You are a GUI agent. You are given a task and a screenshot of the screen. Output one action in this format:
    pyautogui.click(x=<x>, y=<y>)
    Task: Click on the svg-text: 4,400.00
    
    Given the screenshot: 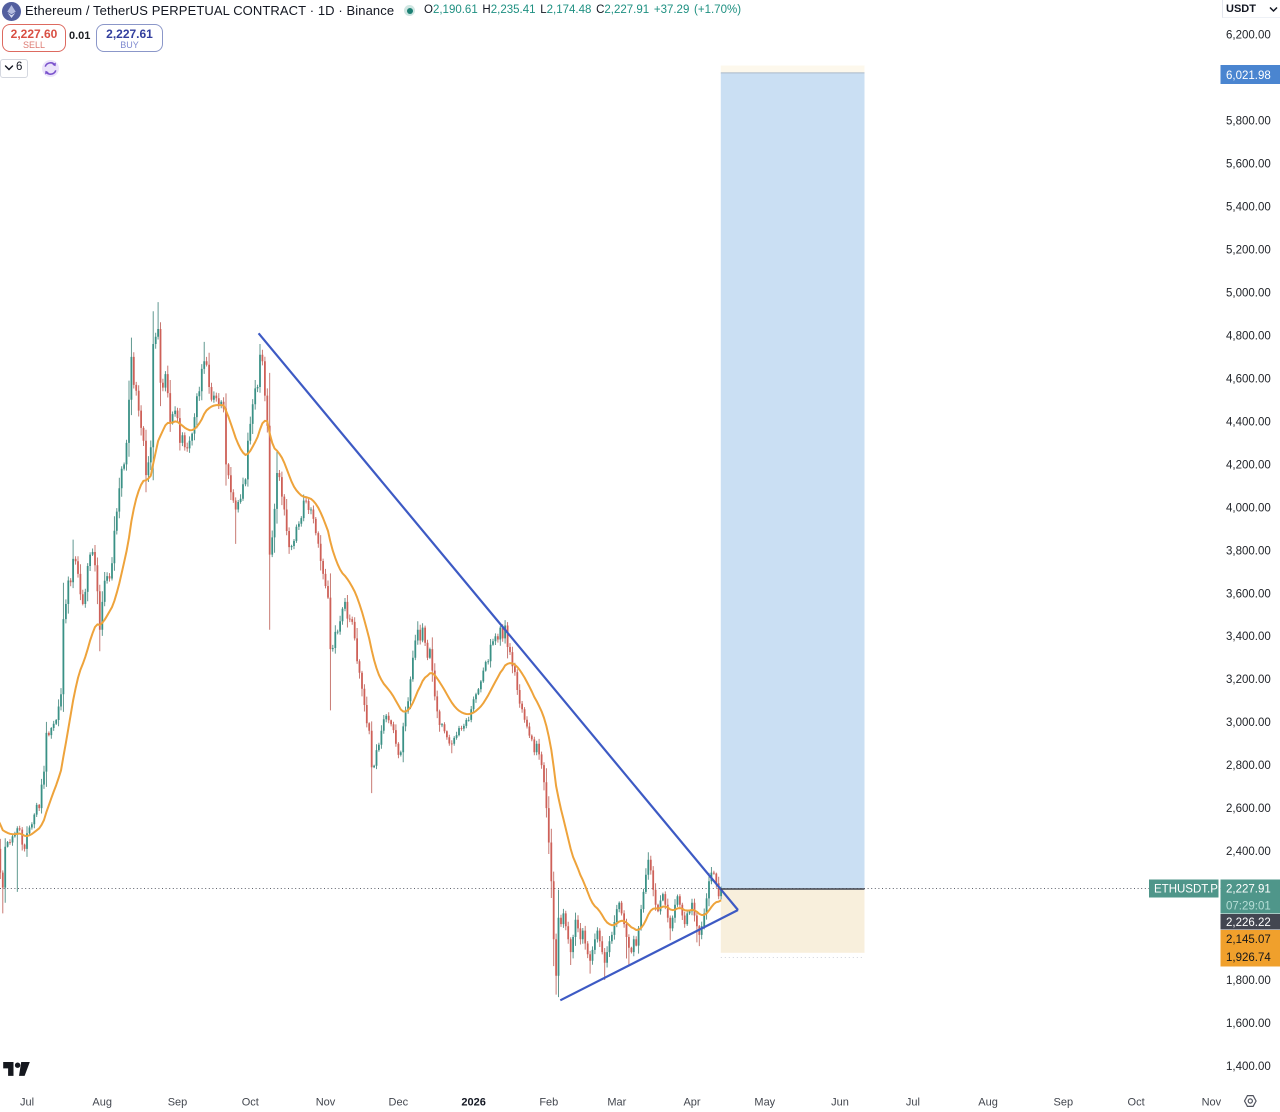 What is the action you would take?
    pyautogui.click(x=1248, y=422)
    